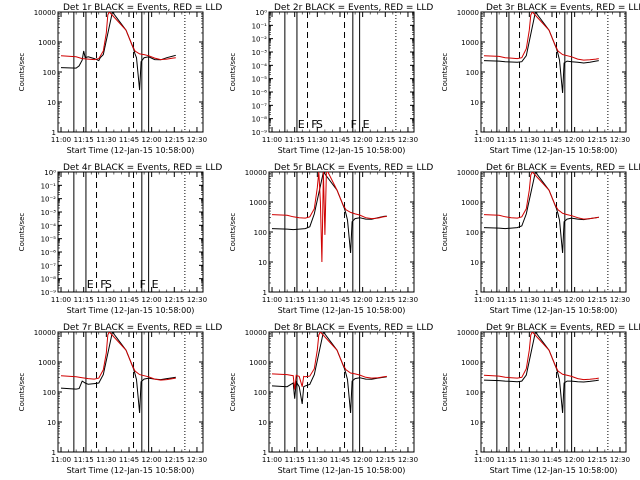  Describe the element at coordinates (142, 168) in the screenshot. I see `panel-title: Det 4r BLACK = Events, RED = LLD` at that location.